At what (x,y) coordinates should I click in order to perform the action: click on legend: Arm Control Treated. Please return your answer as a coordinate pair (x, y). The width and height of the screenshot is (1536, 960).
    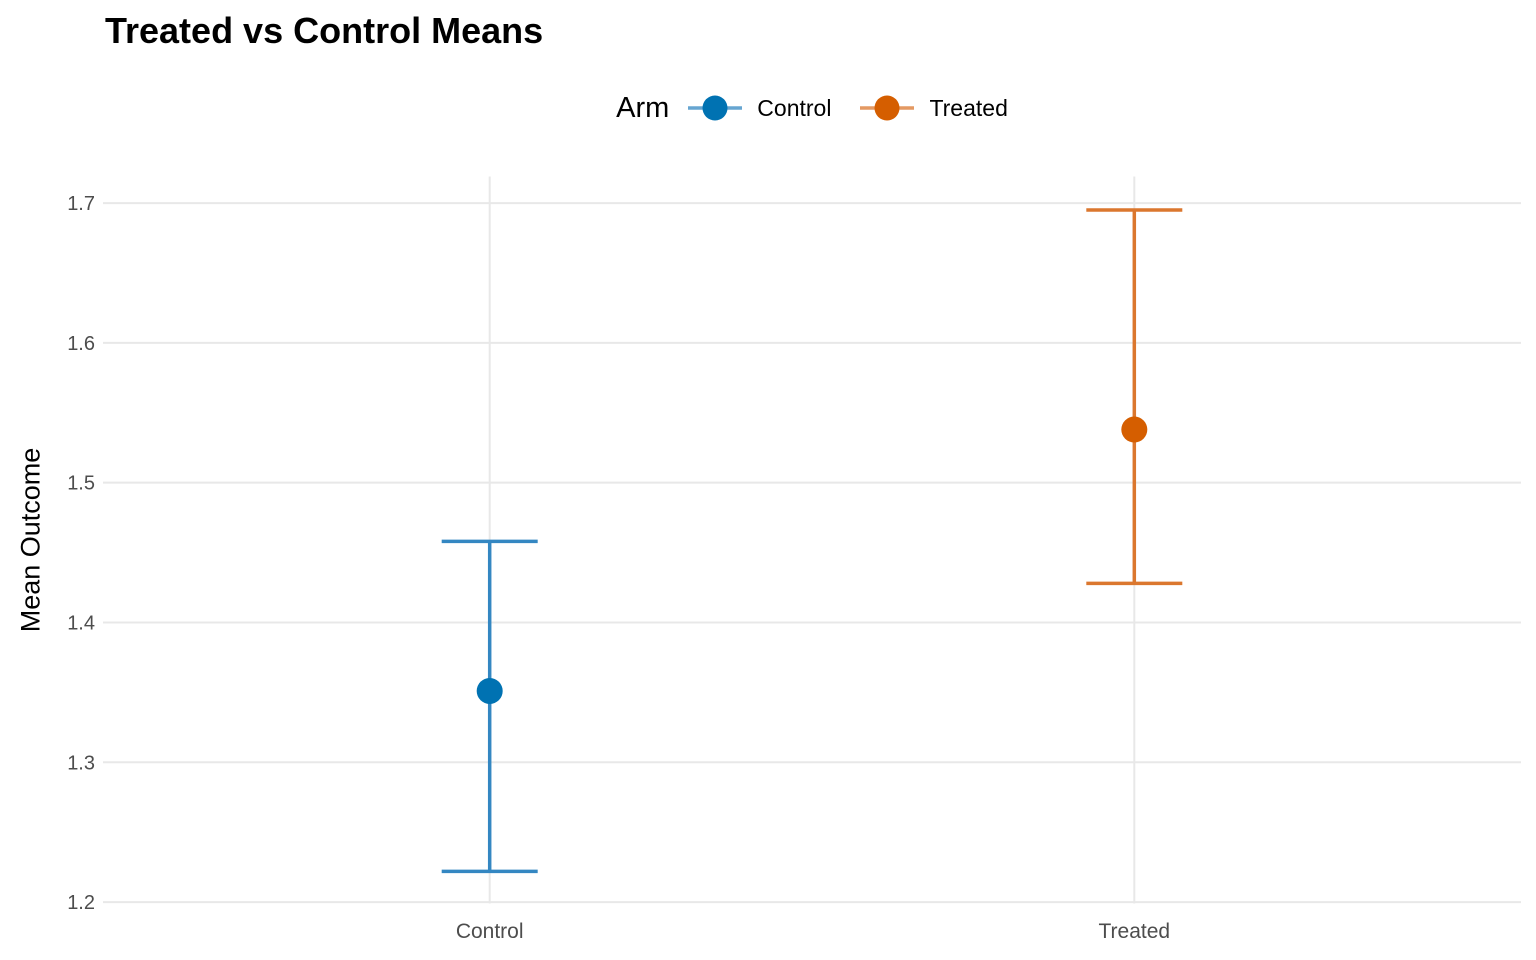
    Looking at the image, I should click on (812, 108).